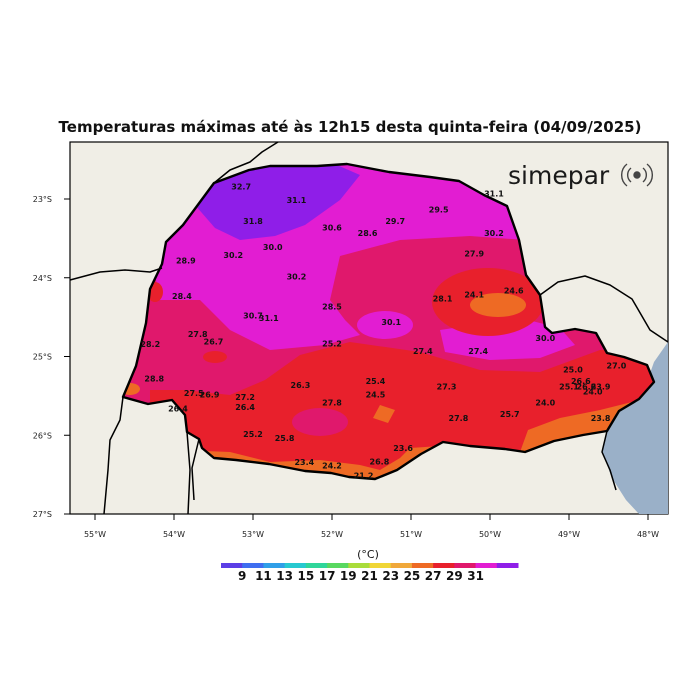 This screenshot has height=700, width=700. I want to click on station-label: 29.5, so click(439, 209).